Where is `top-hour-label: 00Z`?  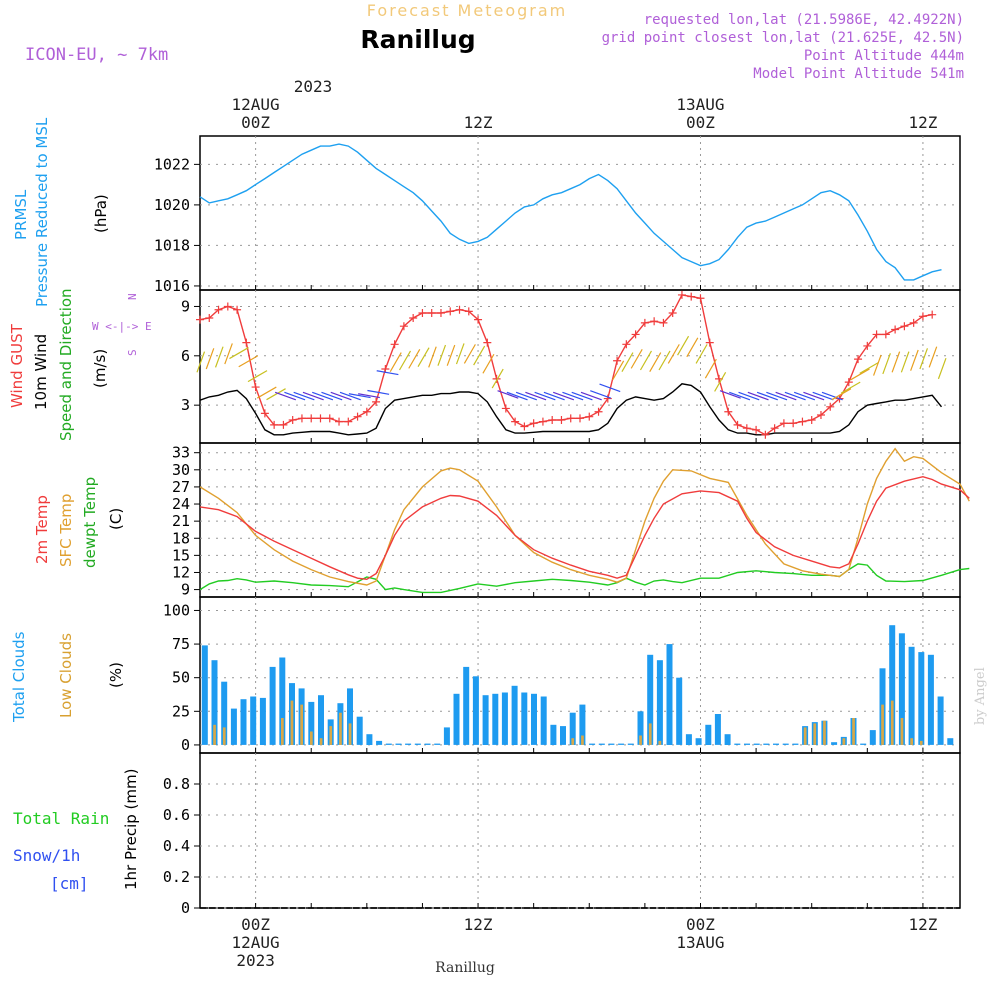
top-hour-label: 00Z is located at coordinates (700, 122).